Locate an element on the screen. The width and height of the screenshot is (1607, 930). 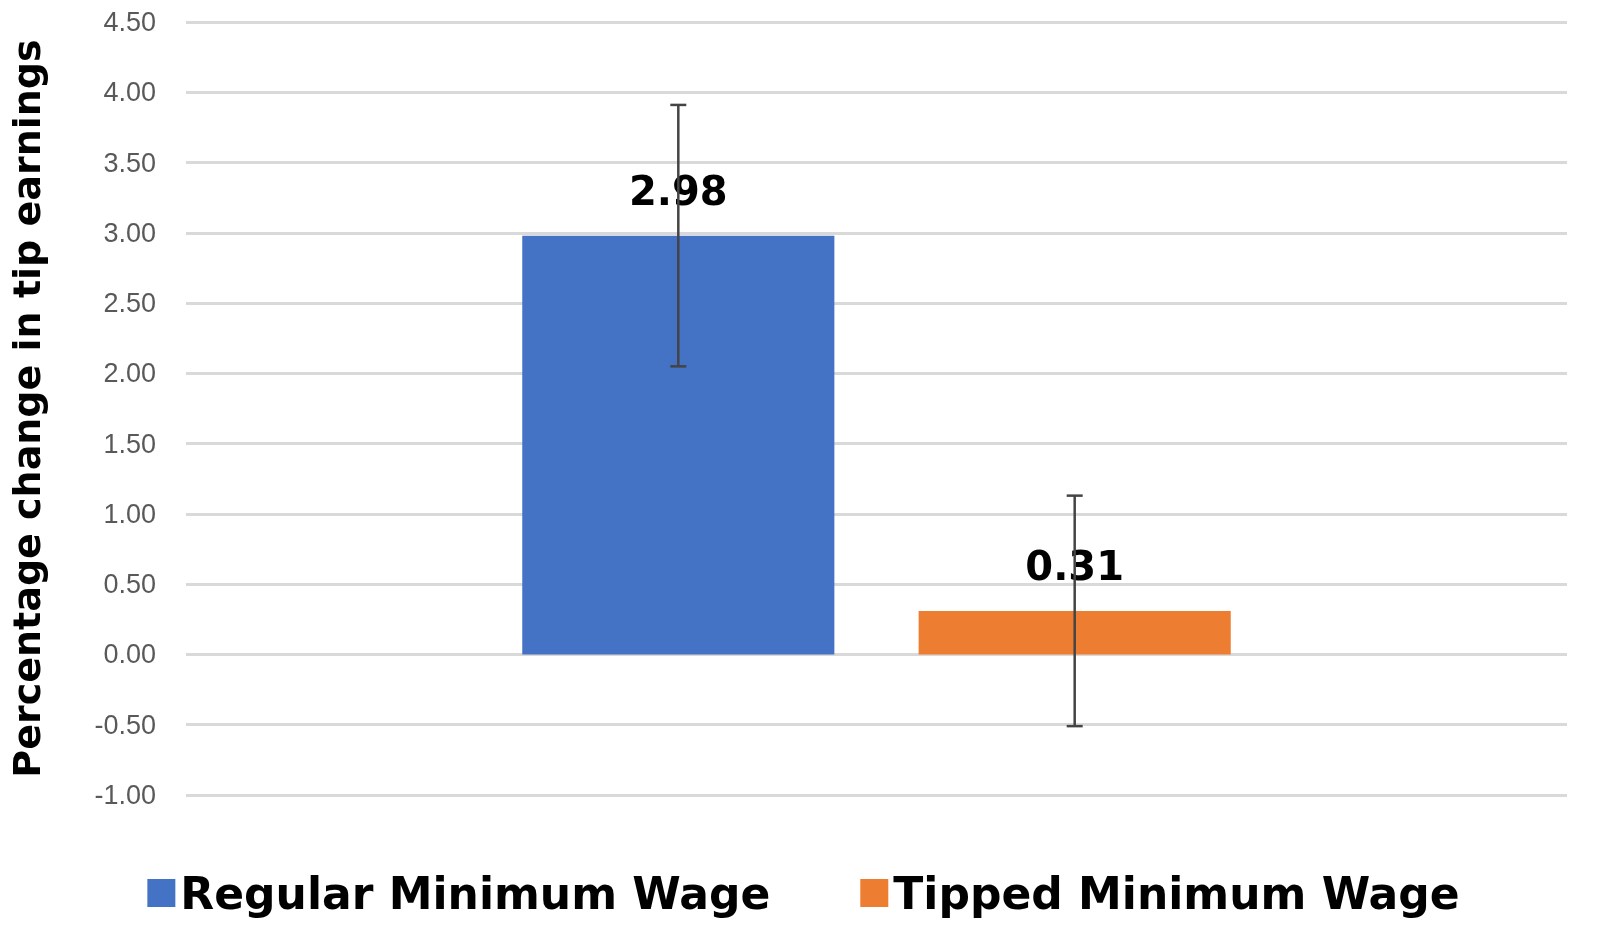
y-tick-label: 3.50 is located at coordinates (129, 162).